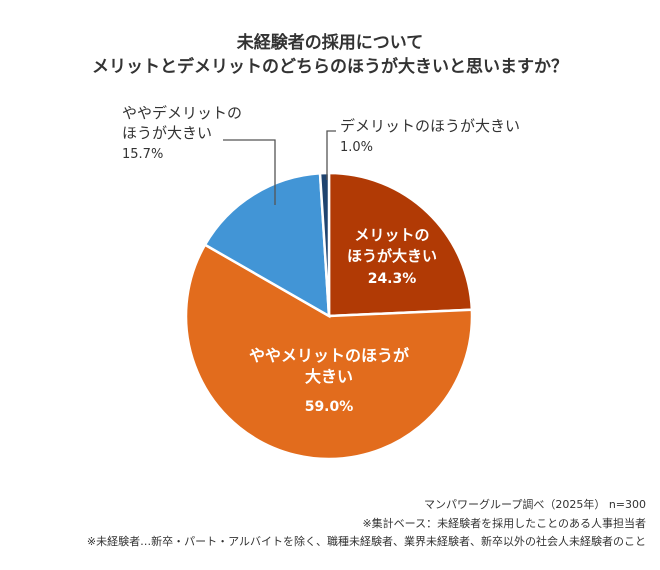  What do you see at coordinates (392, 279) in the screenshot?
I see `slice-value-merit: 24.3%` at bounding box center [392, 279].